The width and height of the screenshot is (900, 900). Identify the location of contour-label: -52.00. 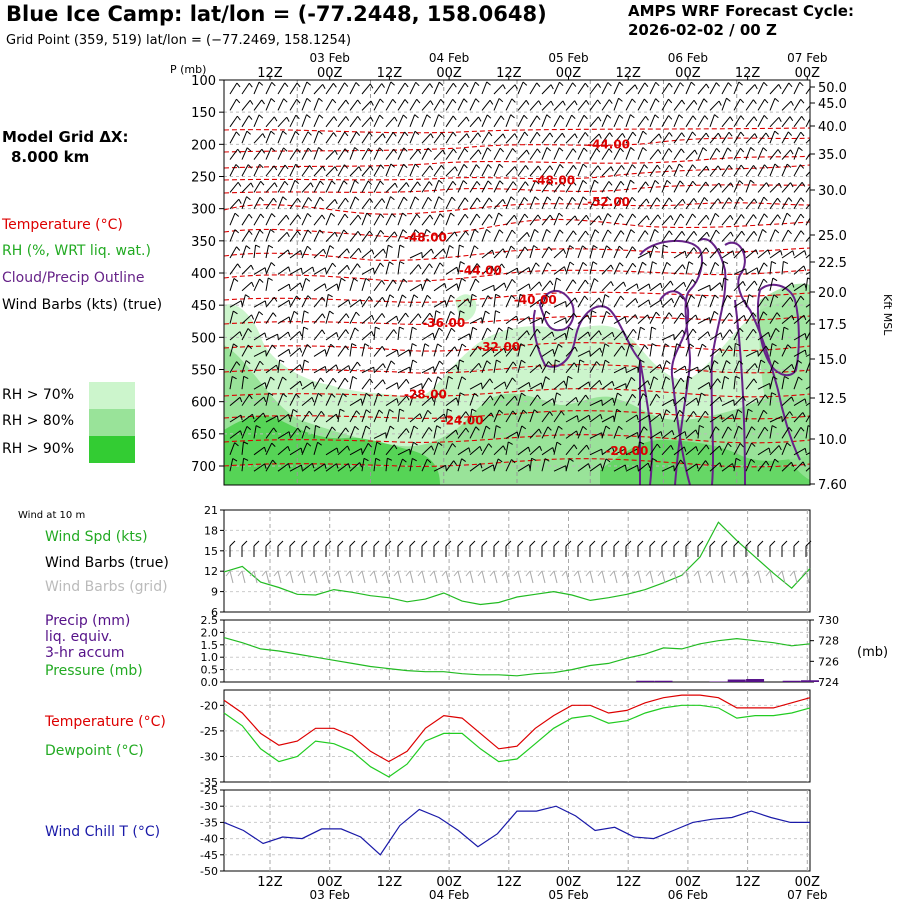
(608, 202).